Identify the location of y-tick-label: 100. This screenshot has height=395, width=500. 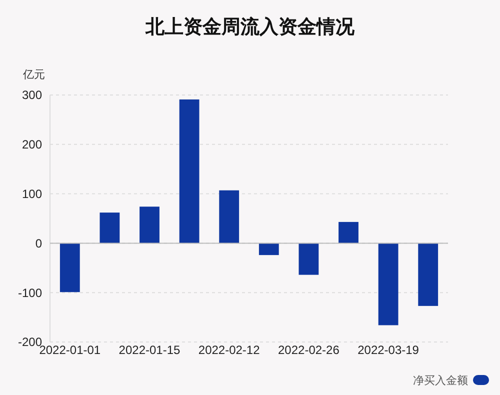
(32, 194).